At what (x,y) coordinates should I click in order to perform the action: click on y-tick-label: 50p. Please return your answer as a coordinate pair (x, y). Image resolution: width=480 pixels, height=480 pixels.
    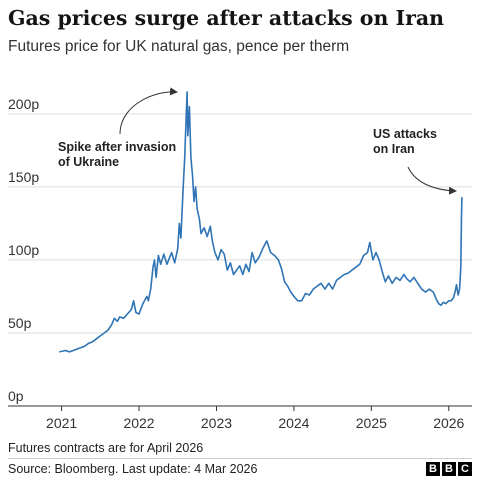
    Looking at the image, I should click on (20, 323).